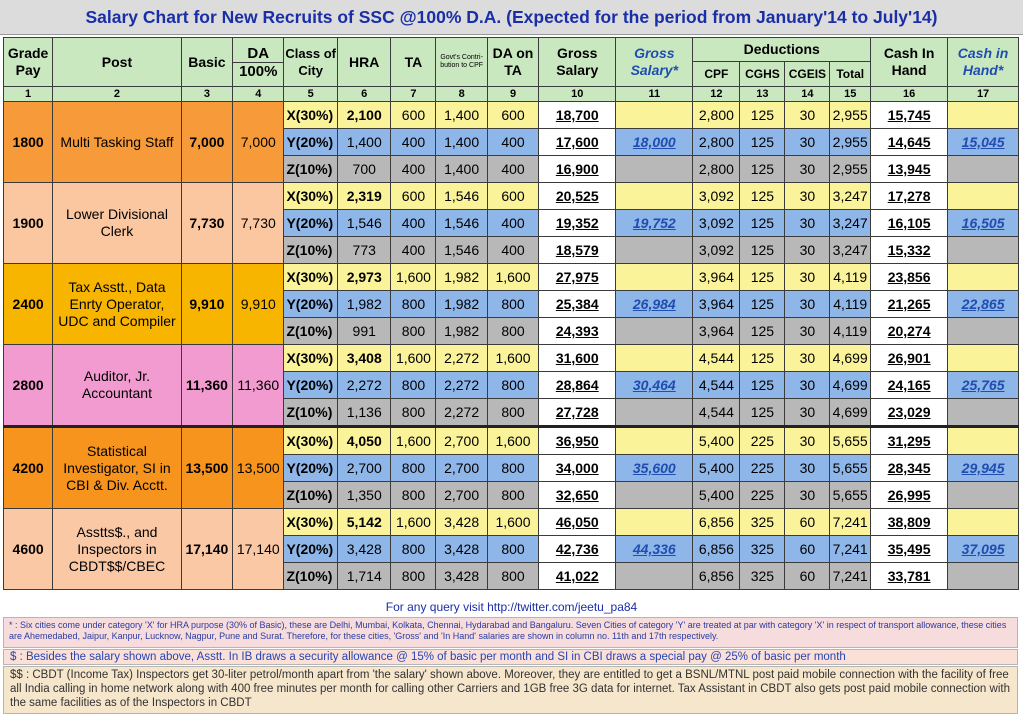 The width and height of the screenshot is (1023, 718). I want to click on hra-cell: 1,546, so click(364, 223).